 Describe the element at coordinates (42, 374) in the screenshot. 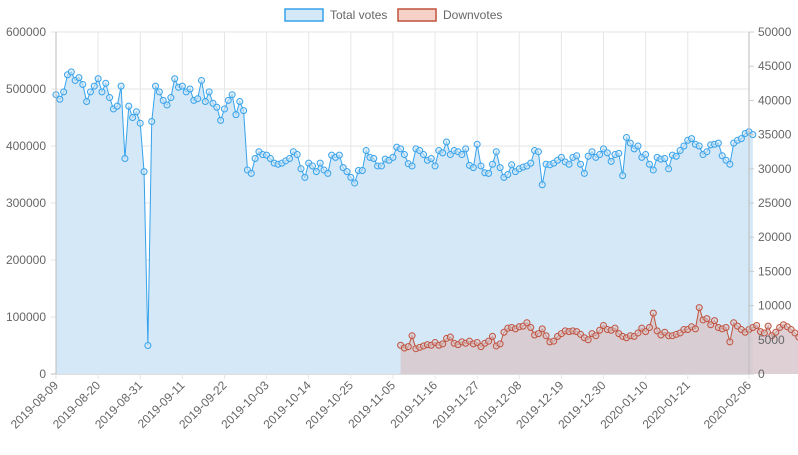

I see `y-left-tick-label: 0` at that location.